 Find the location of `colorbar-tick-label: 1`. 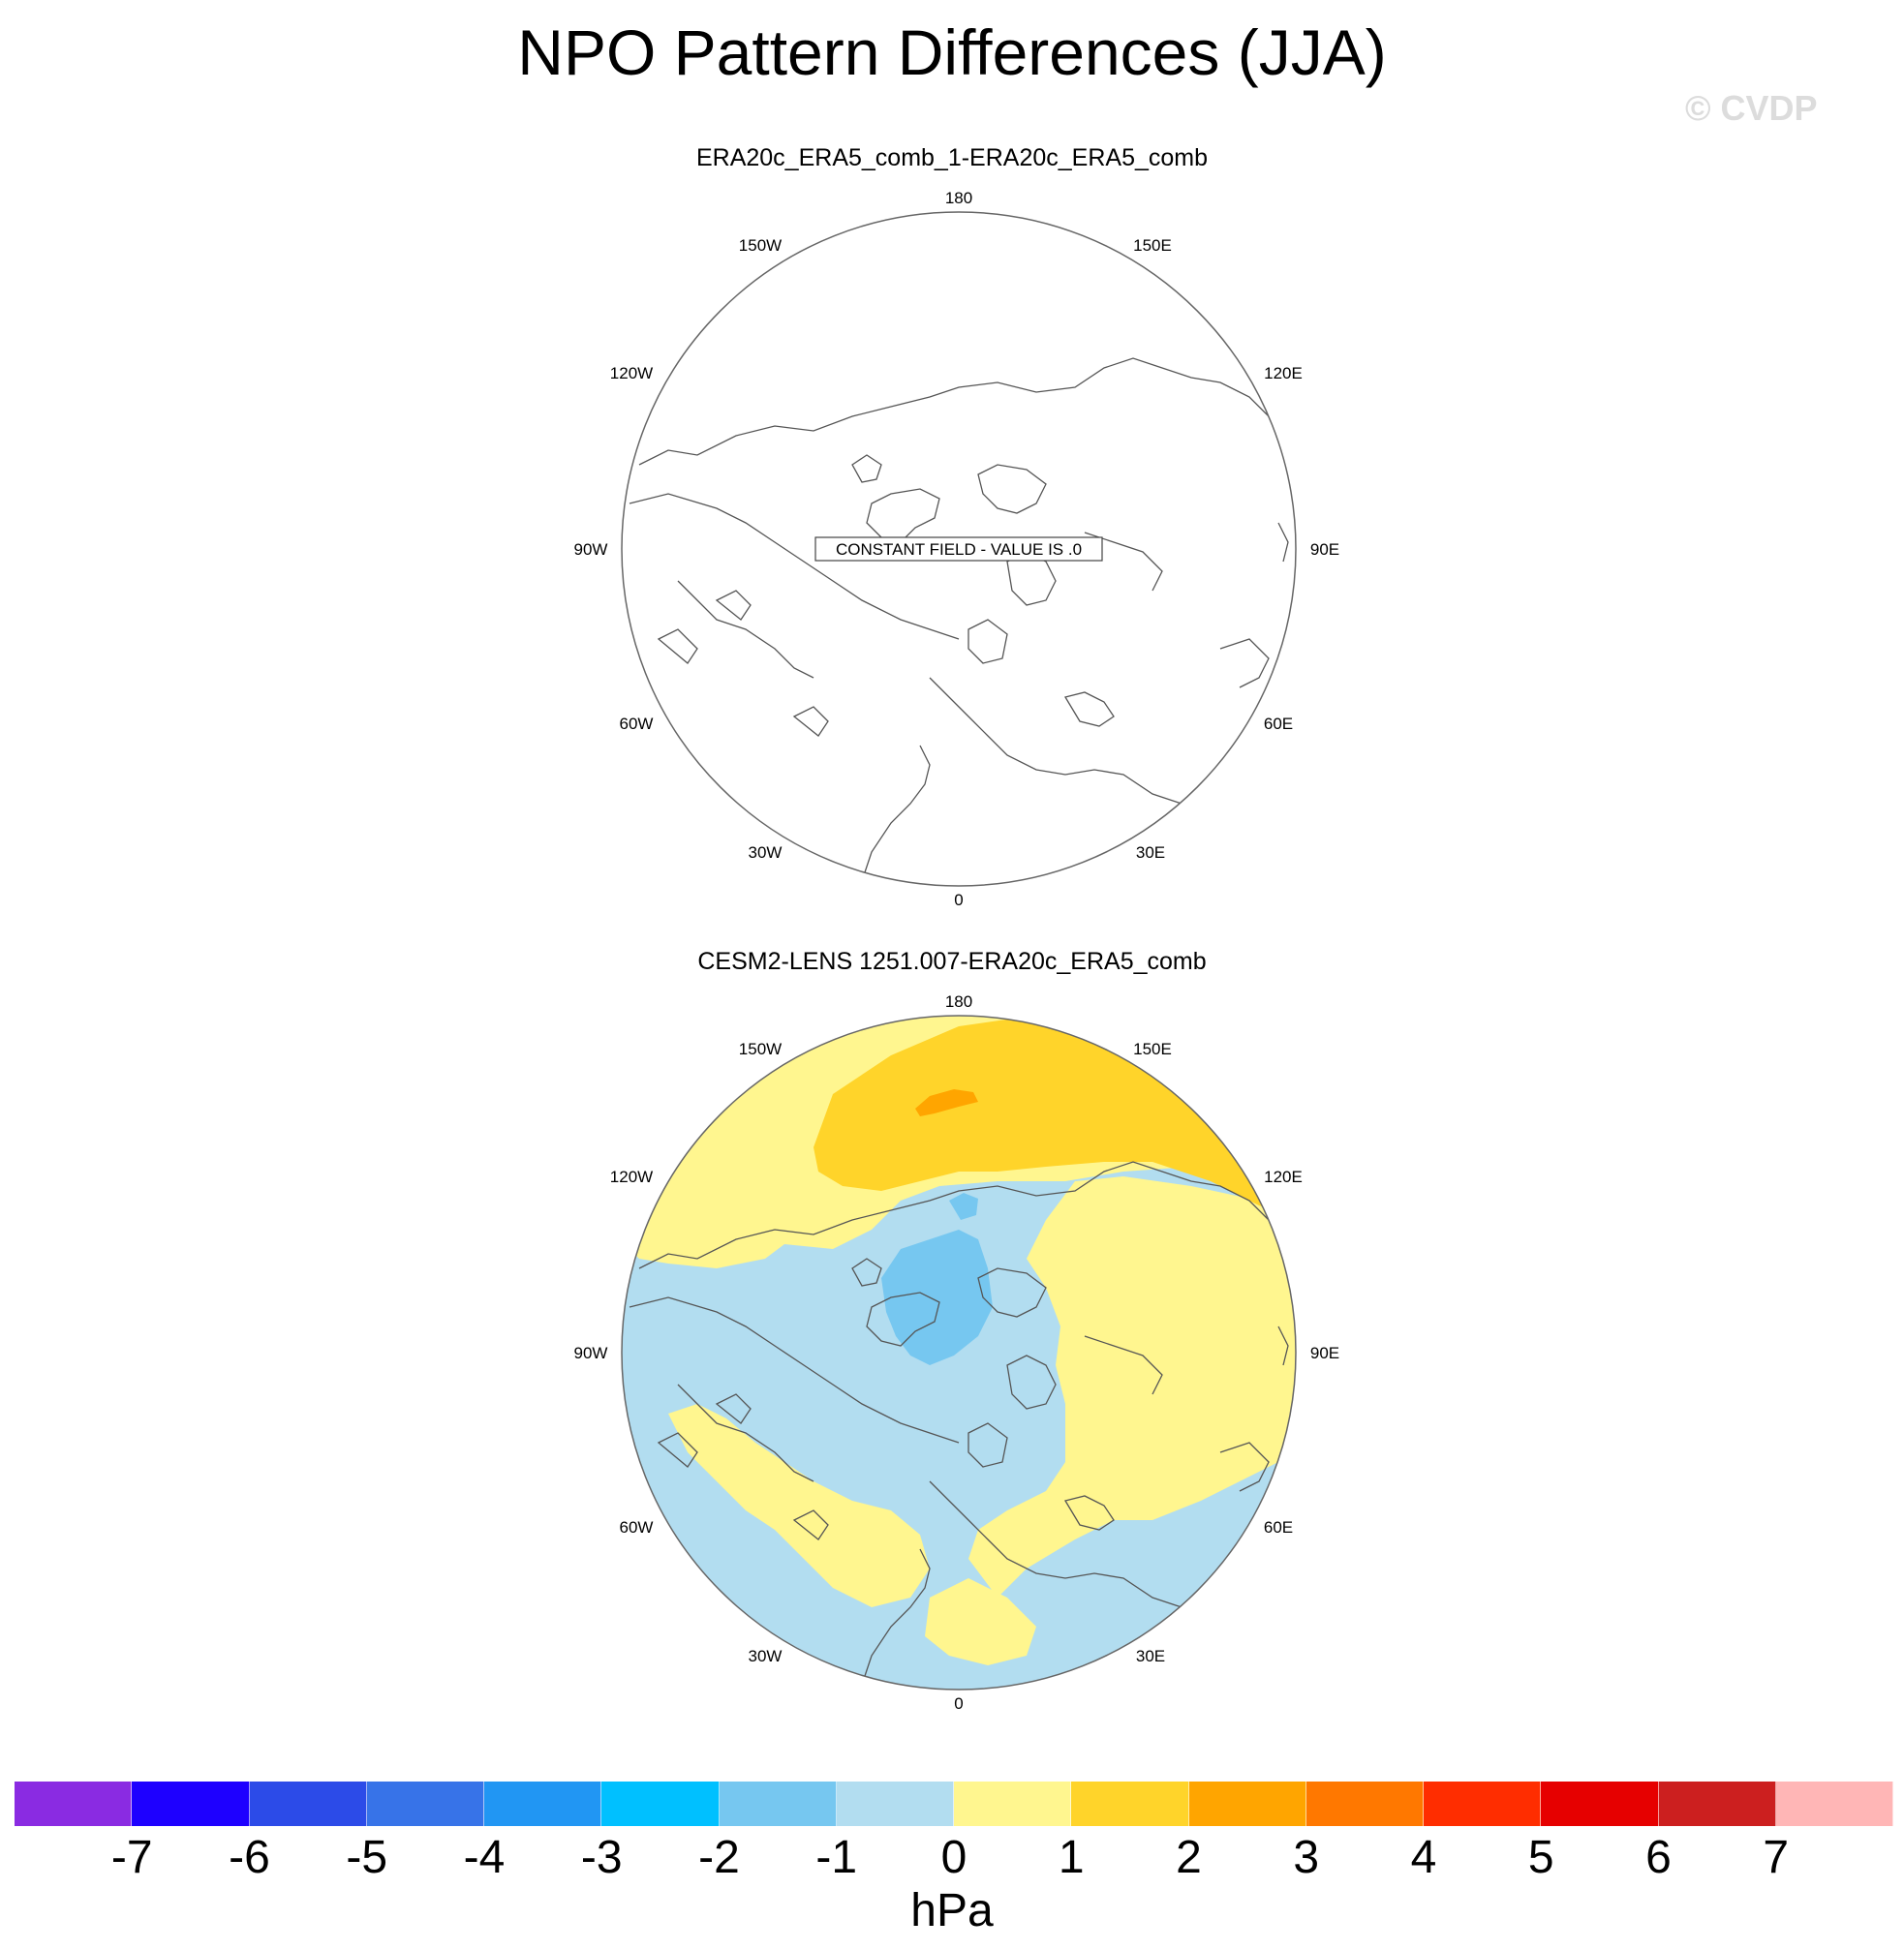

colorbar-tick-label: 1 is located at coordinates (1072, 1857).